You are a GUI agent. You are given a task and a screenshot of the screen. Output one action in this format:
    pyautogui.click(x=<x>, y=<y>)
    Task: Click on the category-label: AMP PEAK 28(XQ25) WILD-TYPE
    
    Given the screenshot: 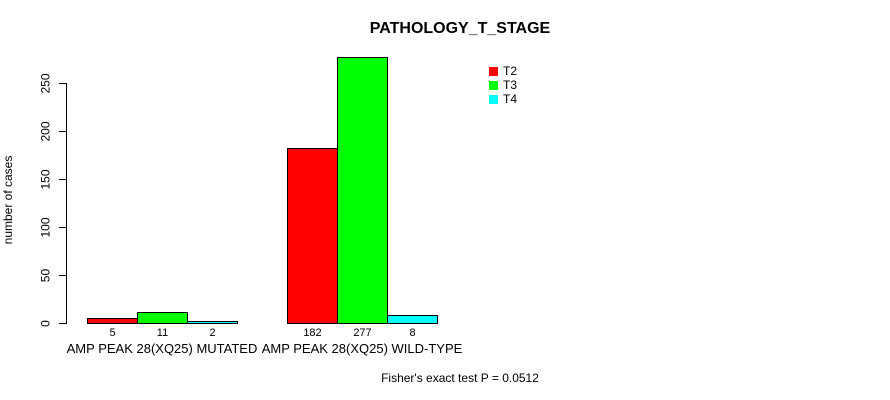 What is the action you would take?
    pyautogui.click(x=362, y=348)
    